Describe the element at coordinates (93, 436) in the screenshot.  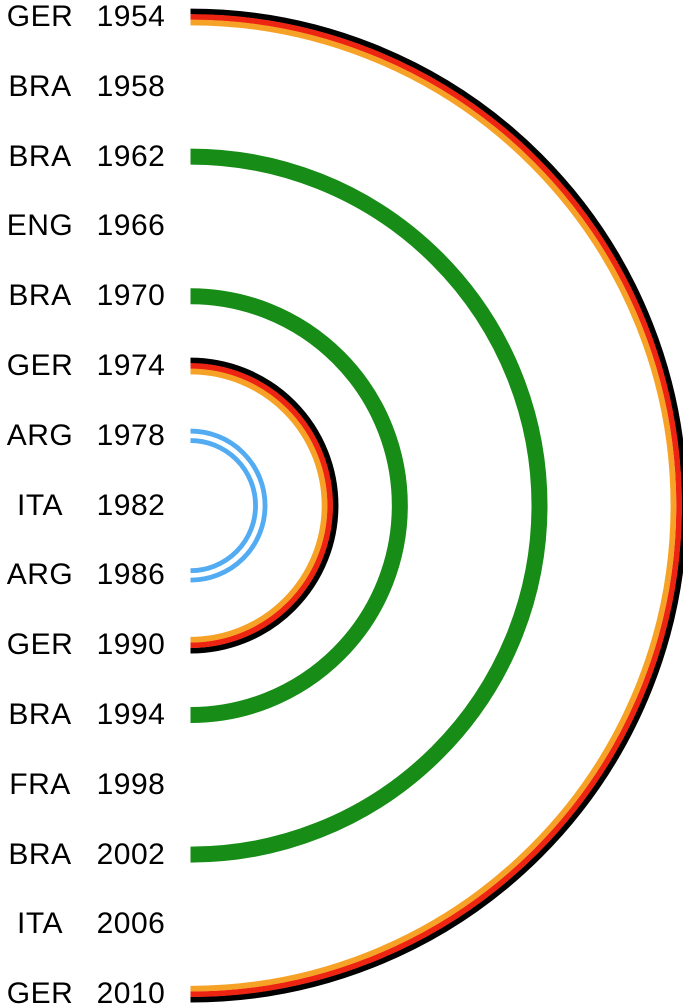
I see `row-arg-1978: ARG 1978` at that location.